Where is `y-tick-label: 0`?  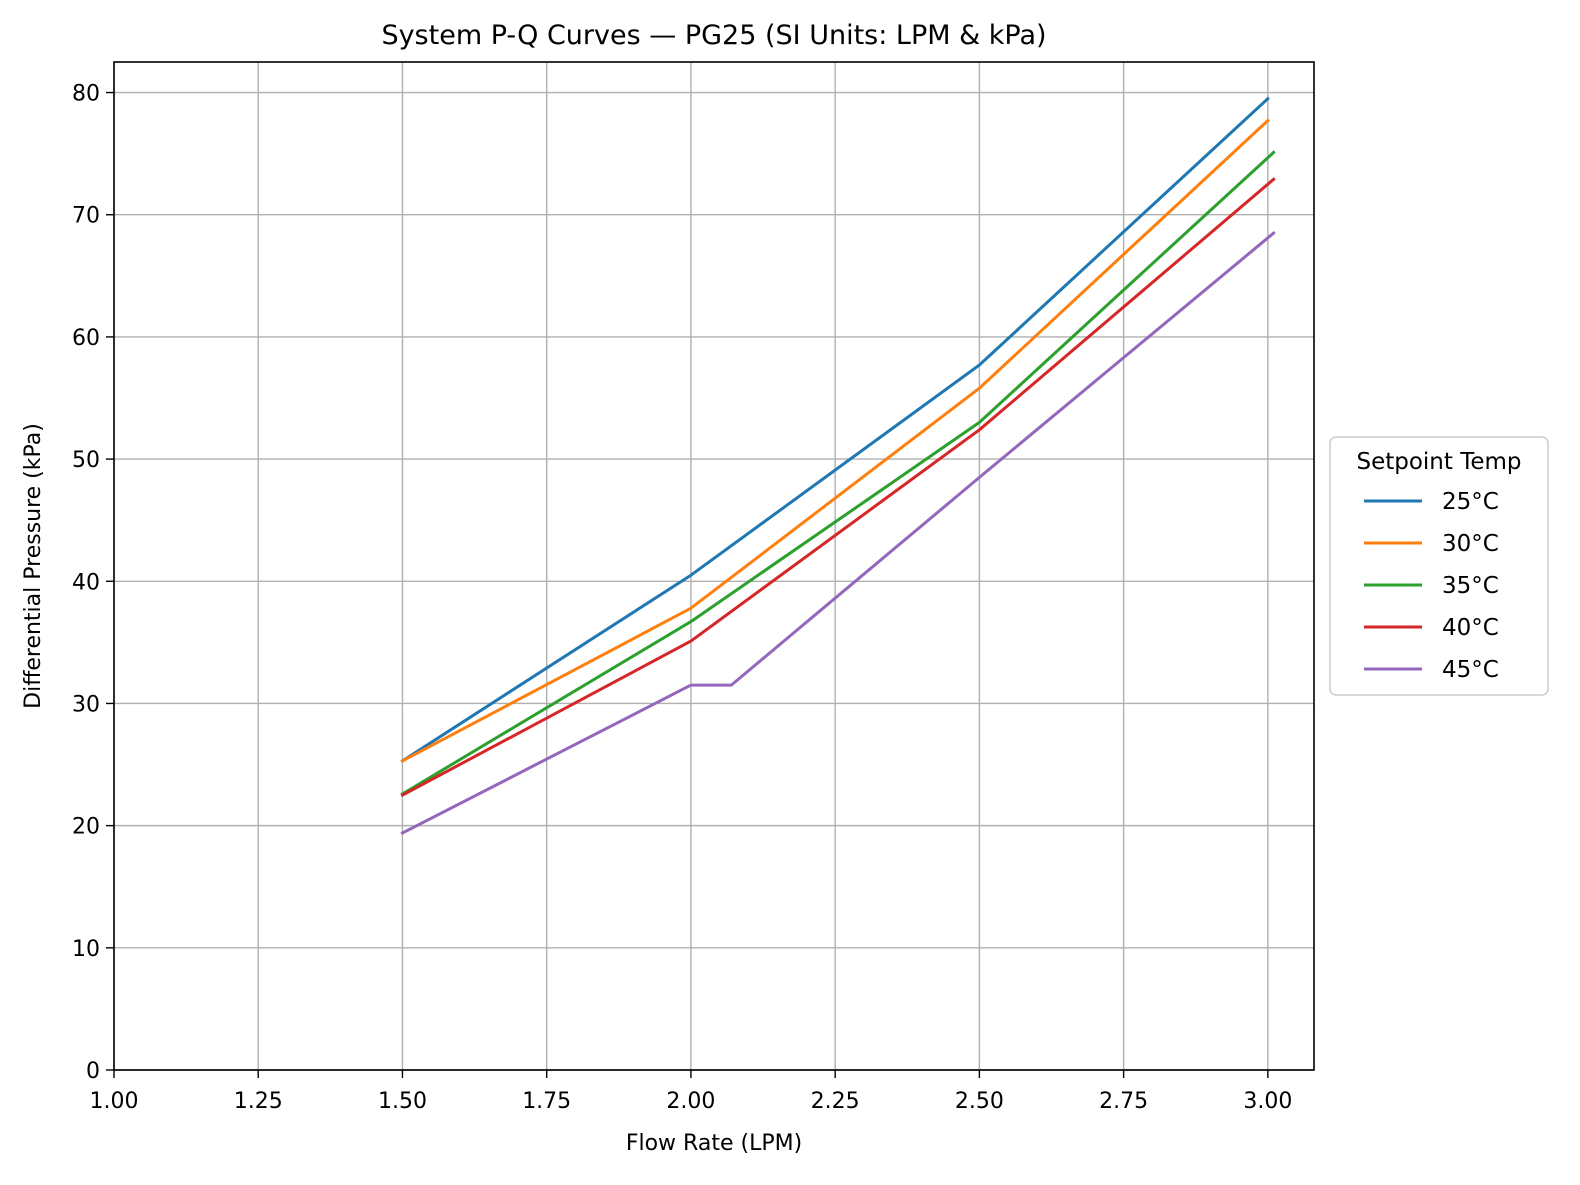
y-tick-label: 0 is located at coordinates (93, 1071).